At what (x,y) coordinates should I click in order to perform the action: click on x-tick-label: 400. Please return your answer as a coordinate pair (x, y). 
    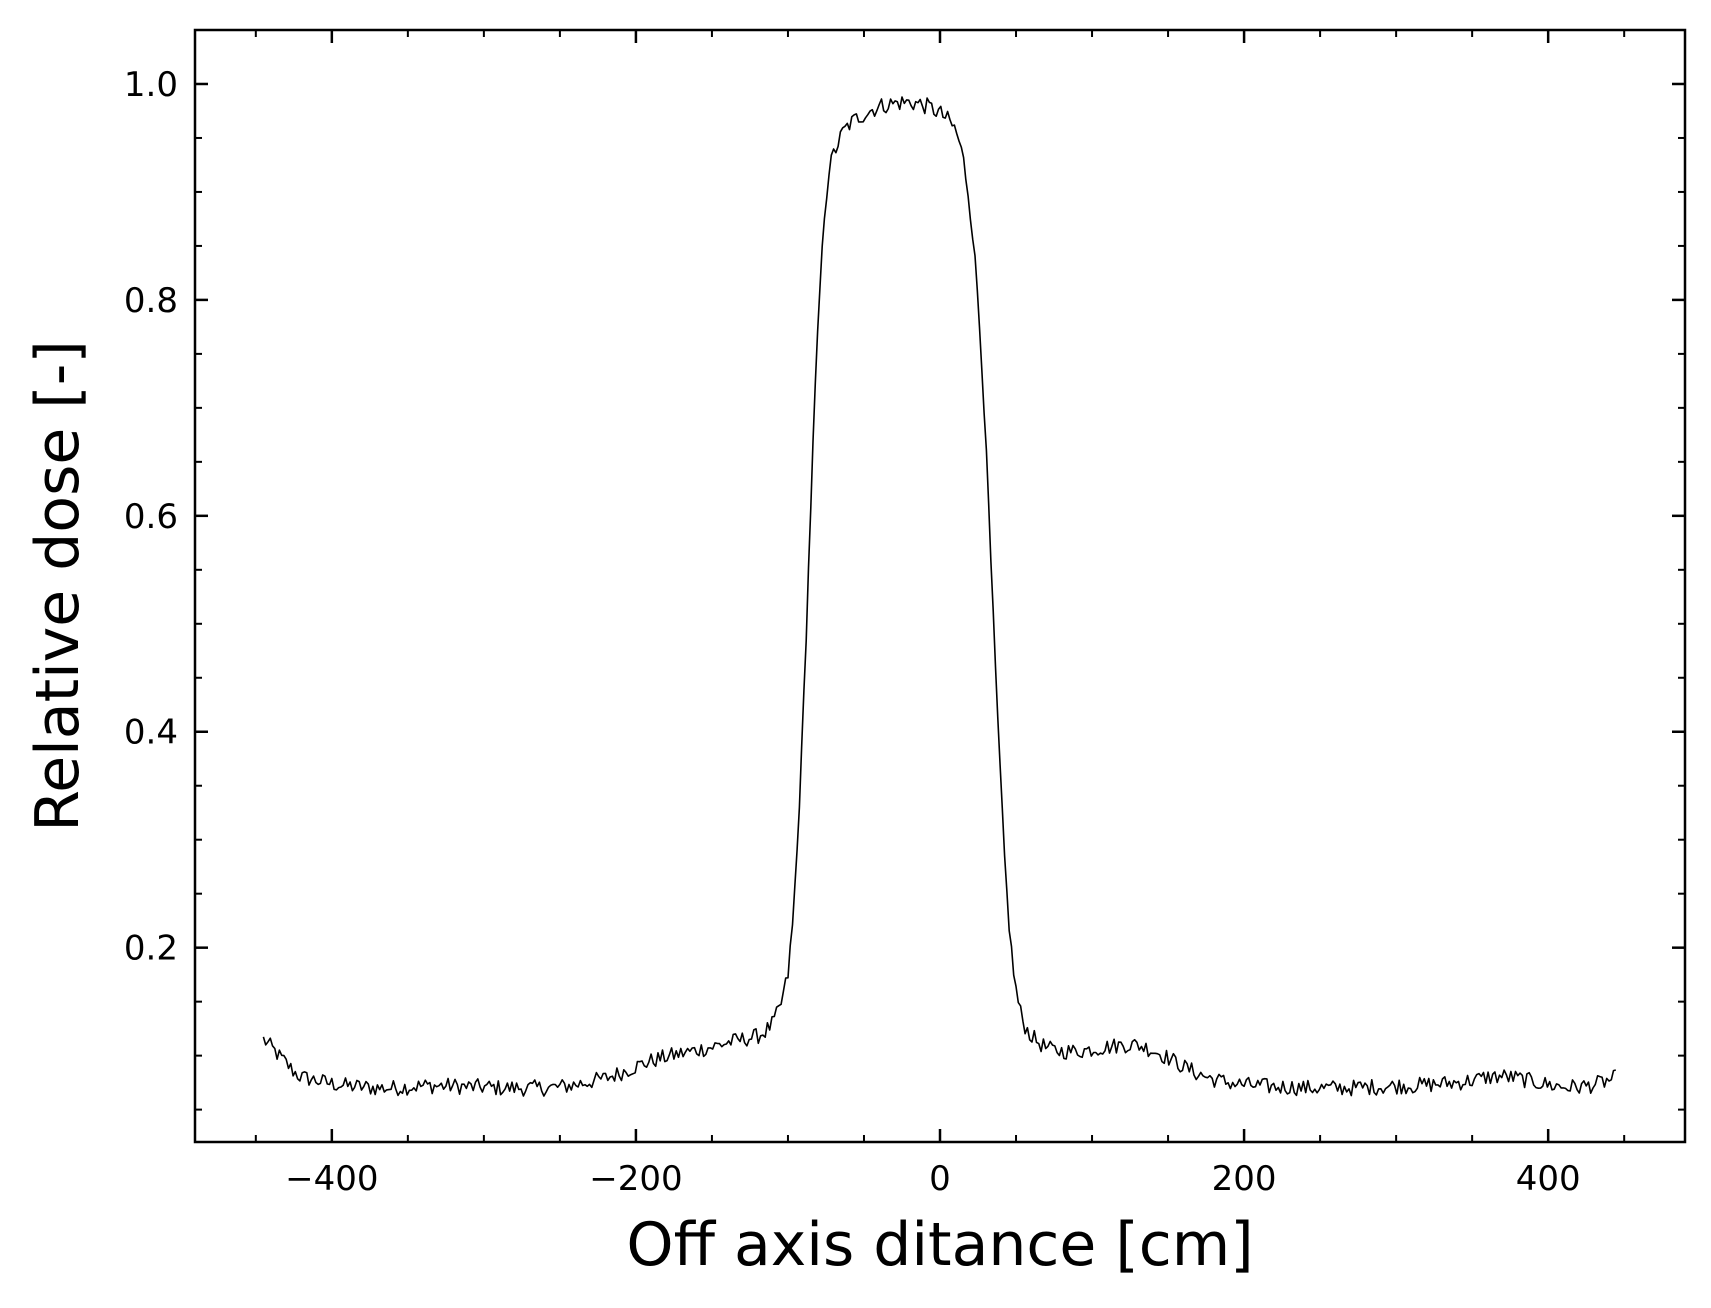
    Looking at the image, I should click on (1548, 1179).